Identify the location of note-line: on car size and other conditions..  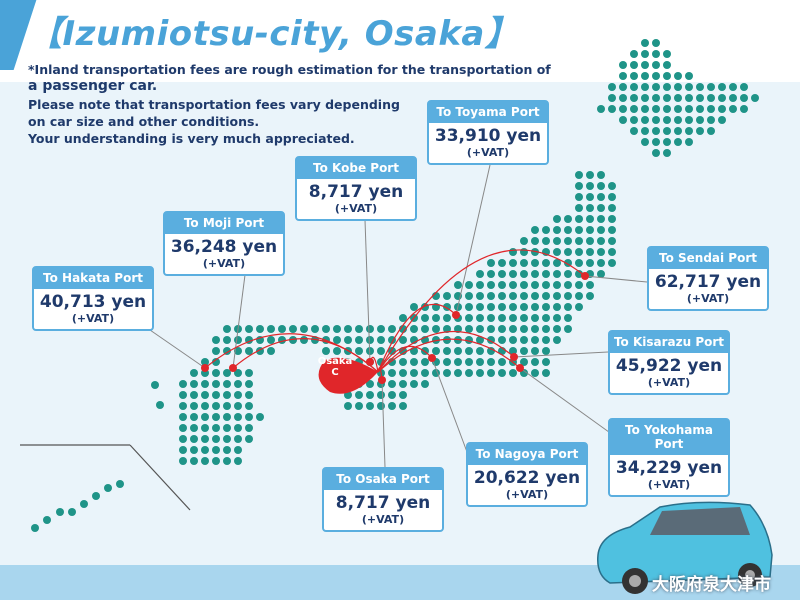
(144, 121).